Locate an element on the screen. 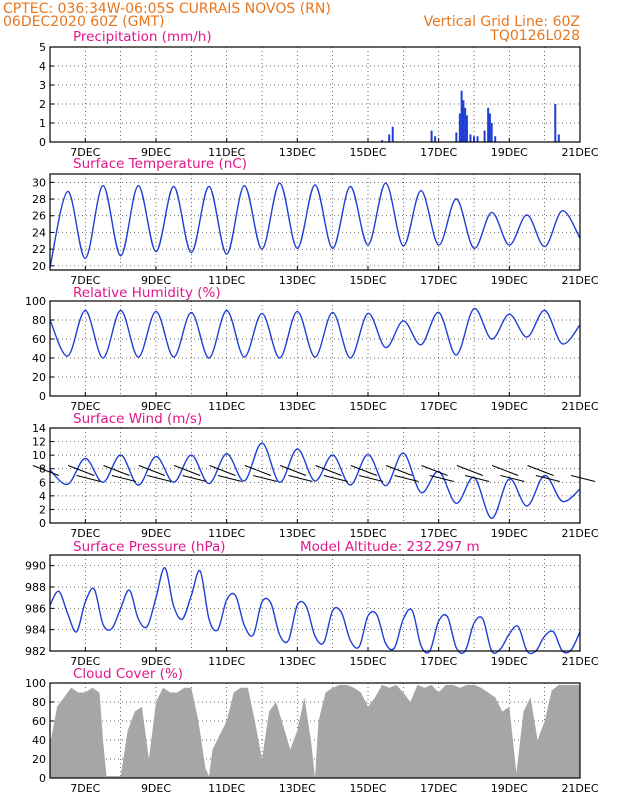 The image size is (618, 800). rh-xtick-label: 19DEC is located at coordinates (509, 406).